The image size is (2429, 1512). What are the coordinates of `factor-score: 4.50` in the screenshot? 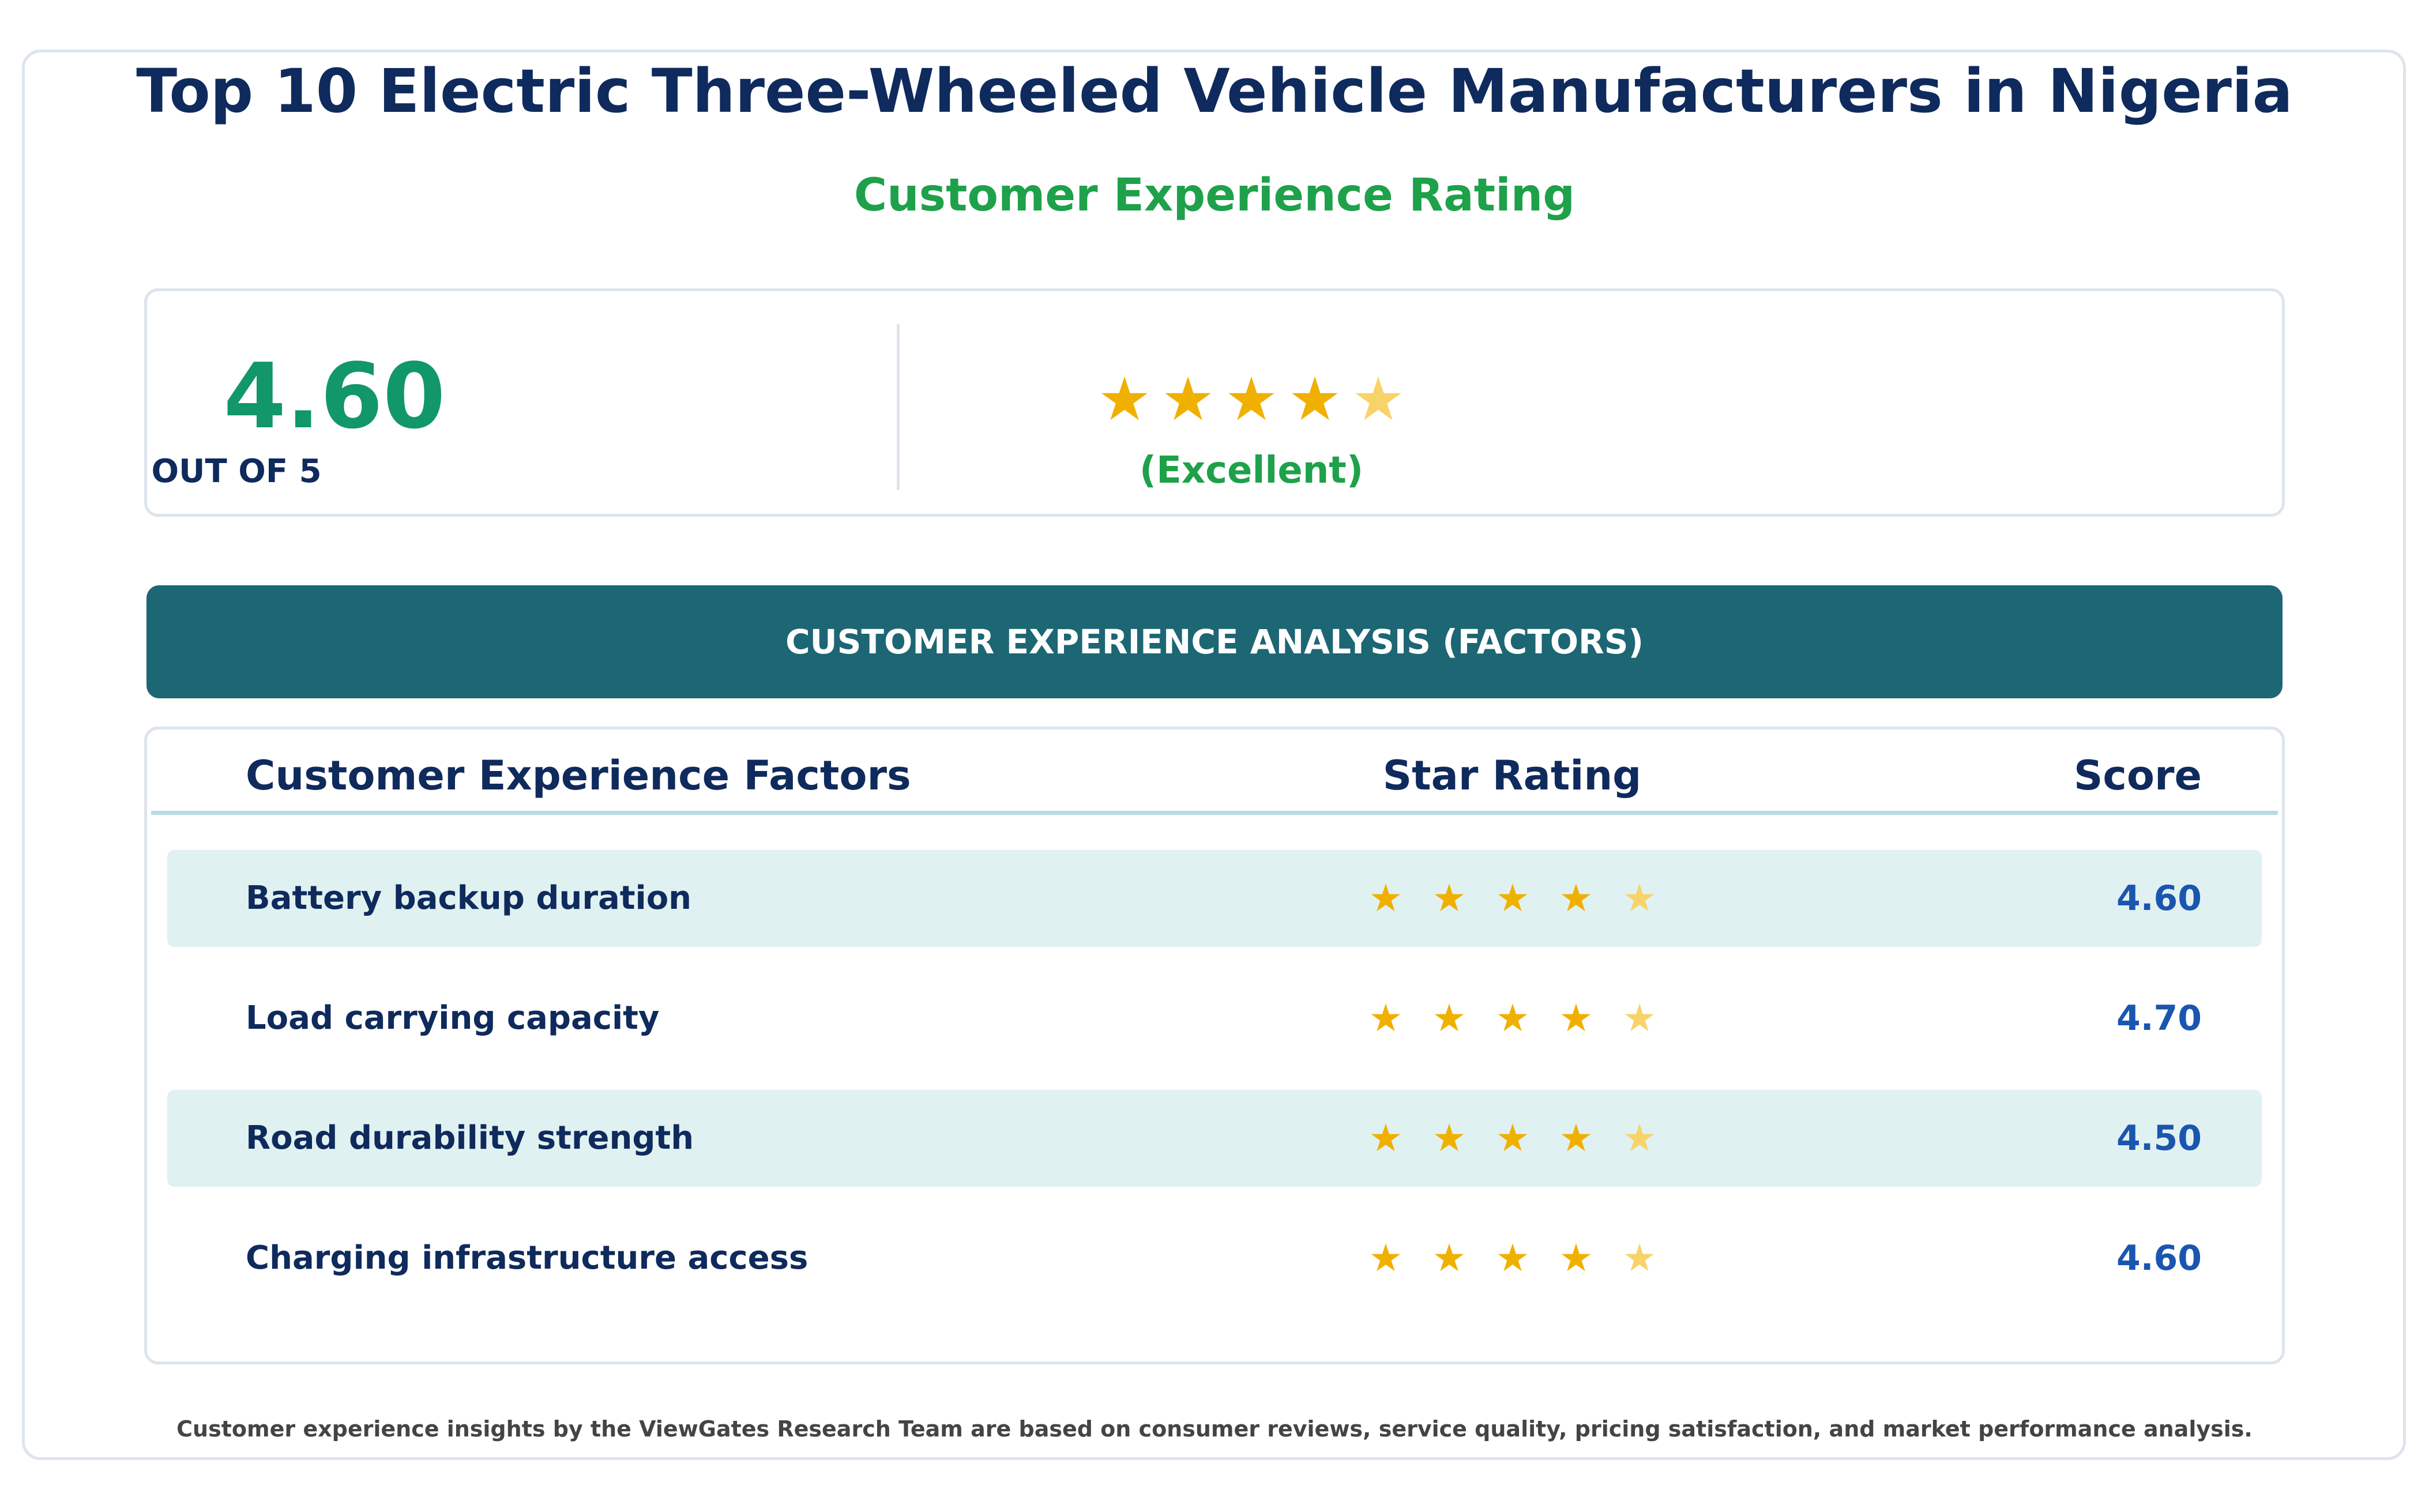 It's located at (2159, 1139).